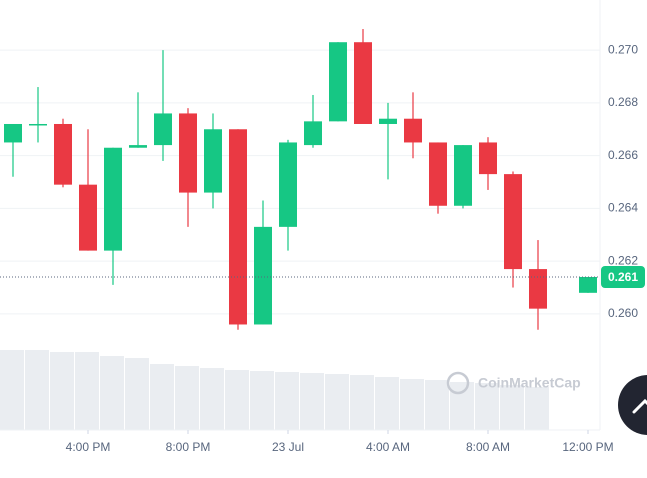  I want to click on volume-bars, so click(274, 390).